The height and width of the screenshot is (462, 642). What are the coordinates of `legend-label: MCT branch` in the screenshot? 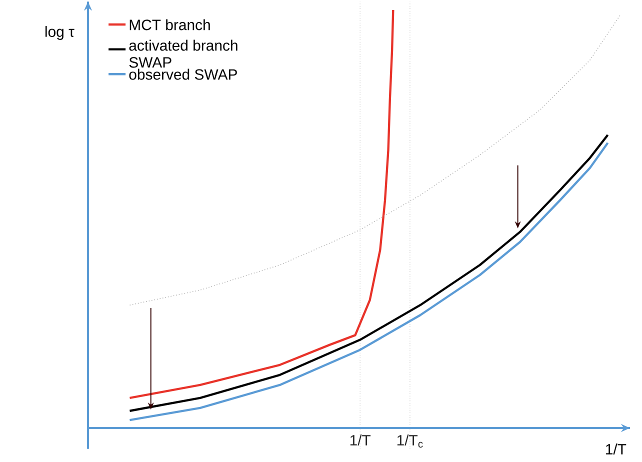 It's located at (170, 24).